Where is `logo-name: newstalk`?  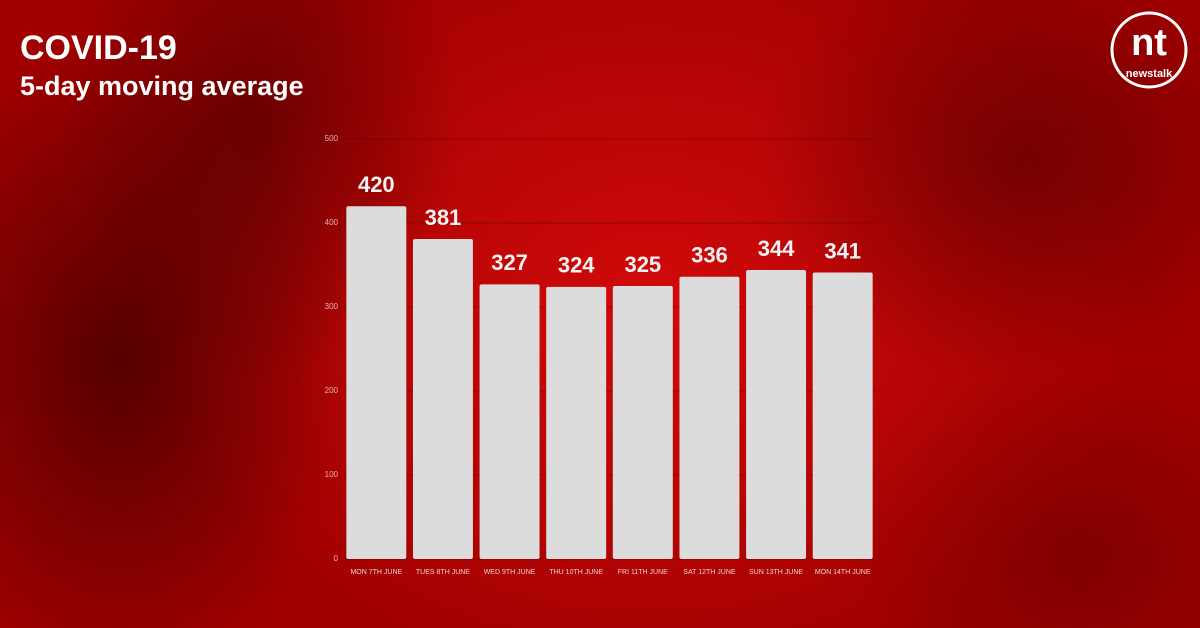
logo-name: newstalk is located at coordinates (1149, 74).